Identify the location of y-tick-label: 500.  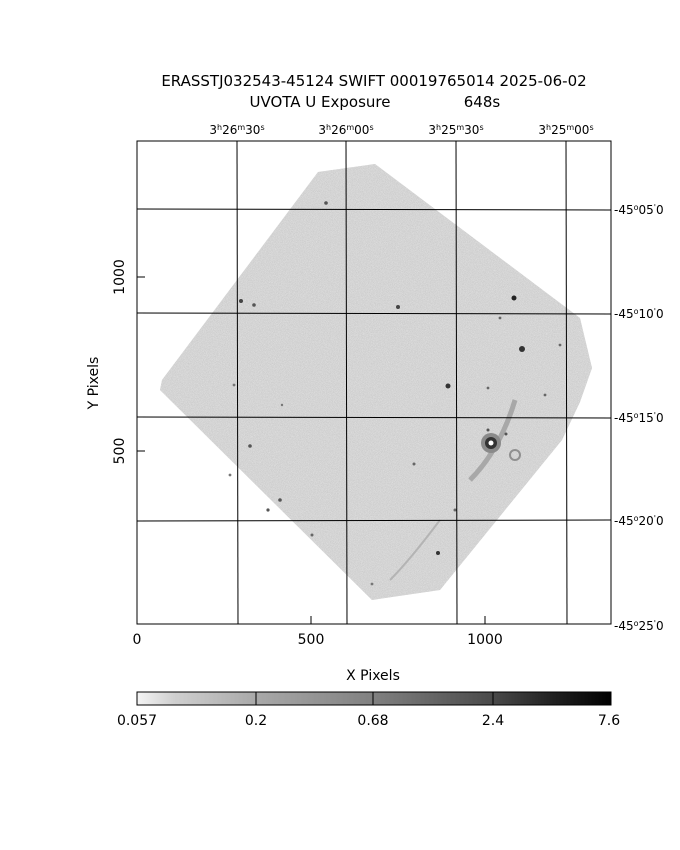
(120, 451).